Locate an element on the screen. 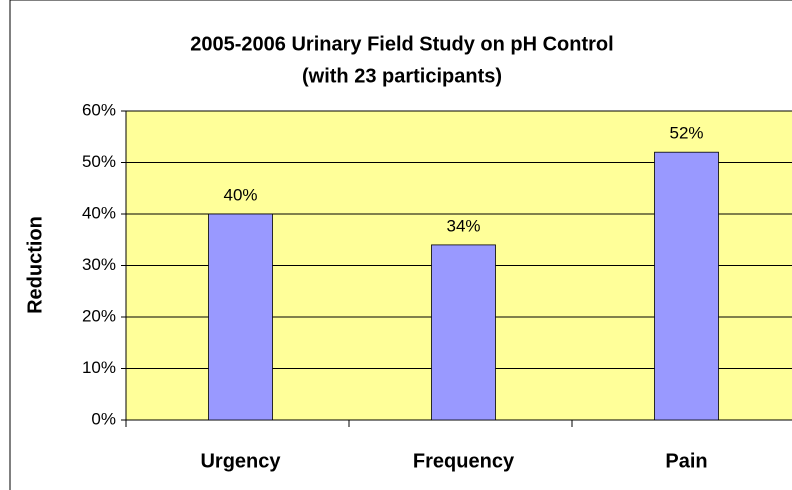  y-tick-label: 50% is located at coordinates (99, 161).